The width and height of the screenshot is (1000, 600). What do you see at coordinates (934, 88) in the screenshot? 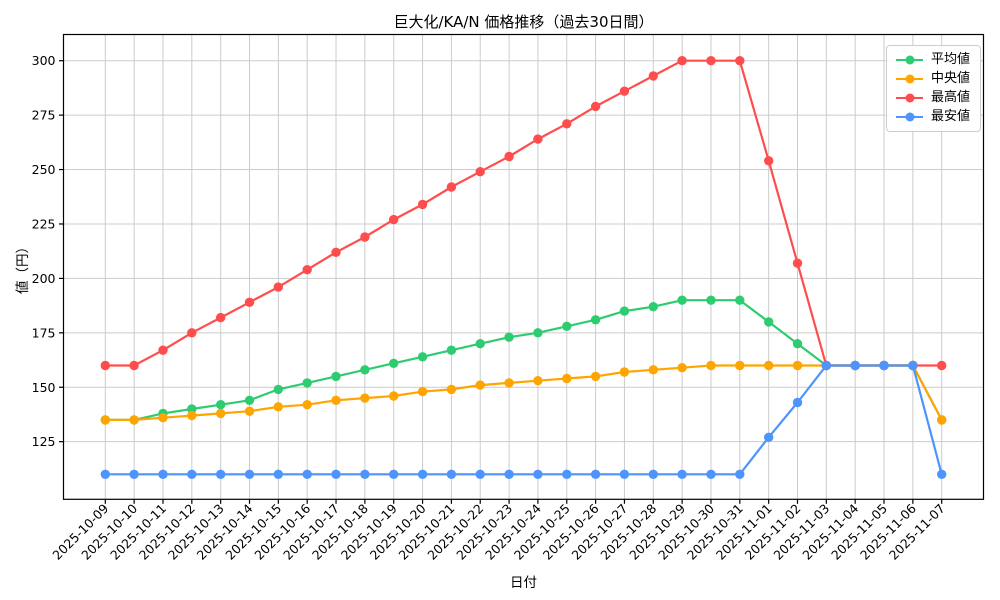
I see `legend: 平均値 中央値 最高値 最安値` at bounding box center [934, 88].